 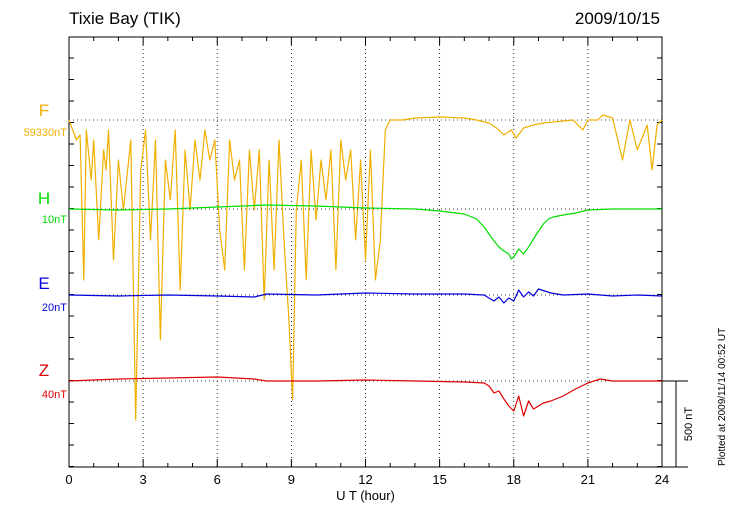 I want to click on component-label-h: H, so click(x=44, y=198).